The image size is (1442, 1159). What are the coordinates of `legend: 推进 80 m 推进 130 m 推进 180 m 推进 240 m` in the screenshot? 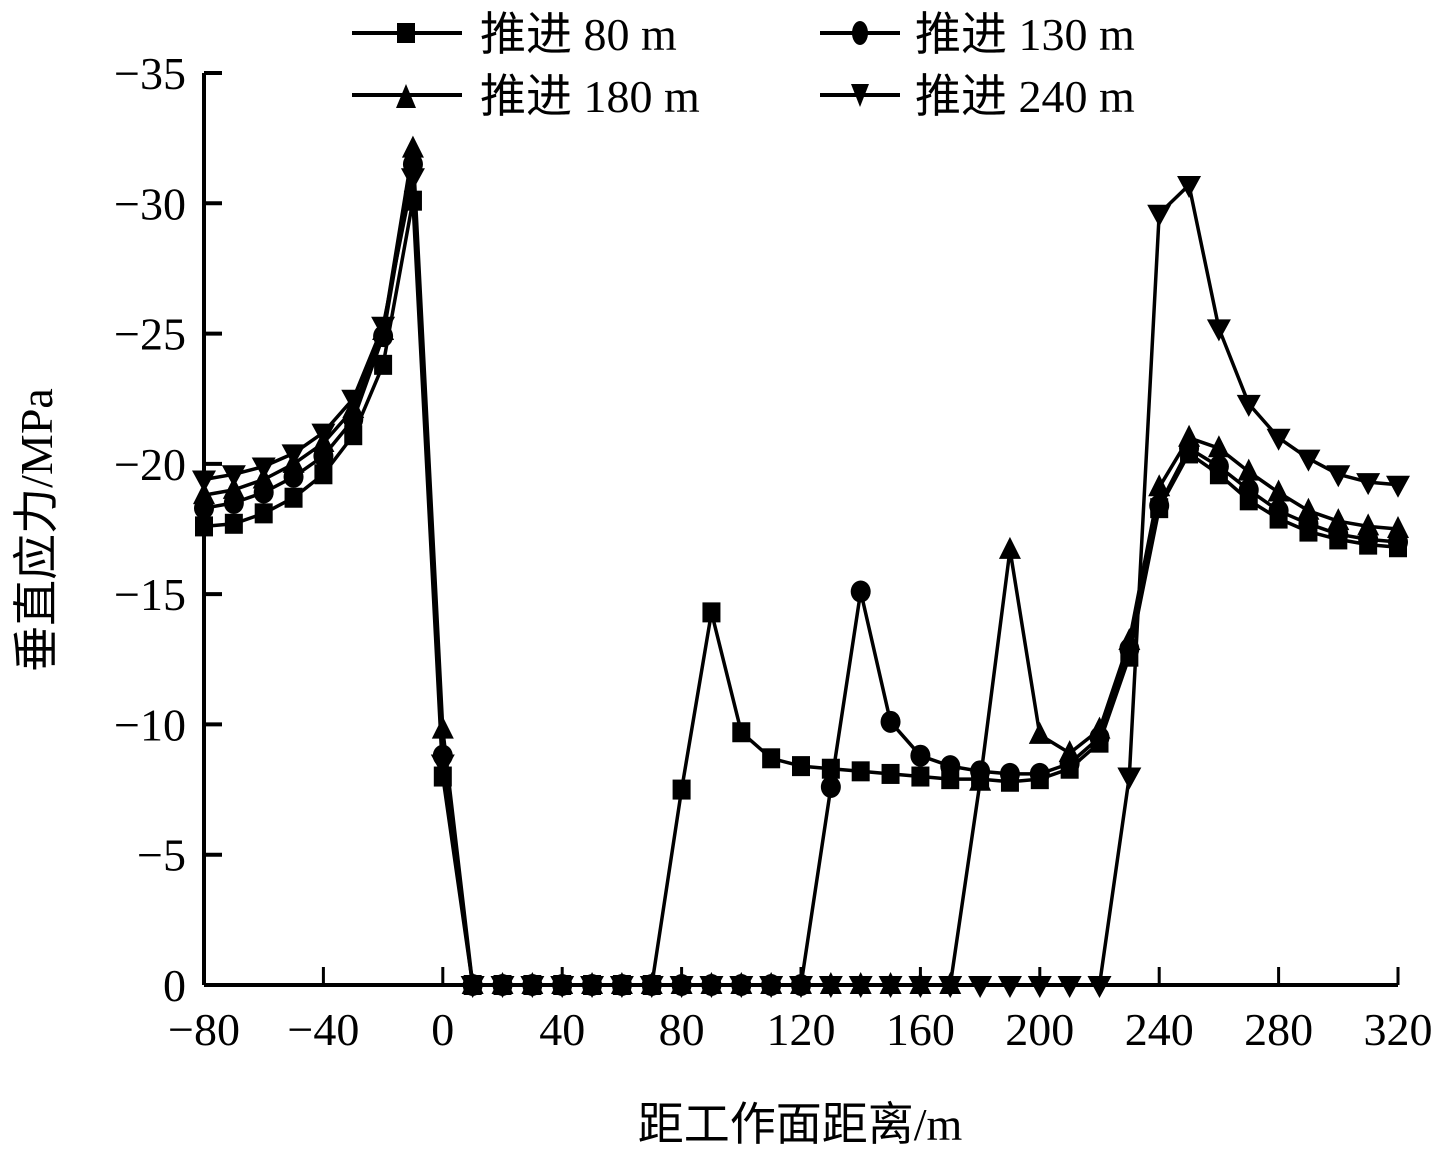 It's located at (743, 65).